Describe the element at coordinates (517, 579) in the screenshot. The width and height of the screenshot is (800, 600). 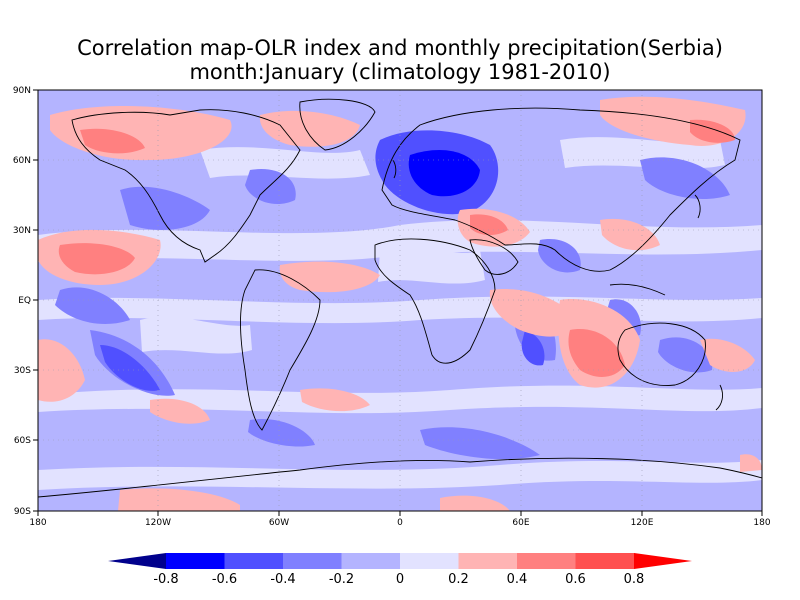
I see `colorbar-label: 0.4` at that location.